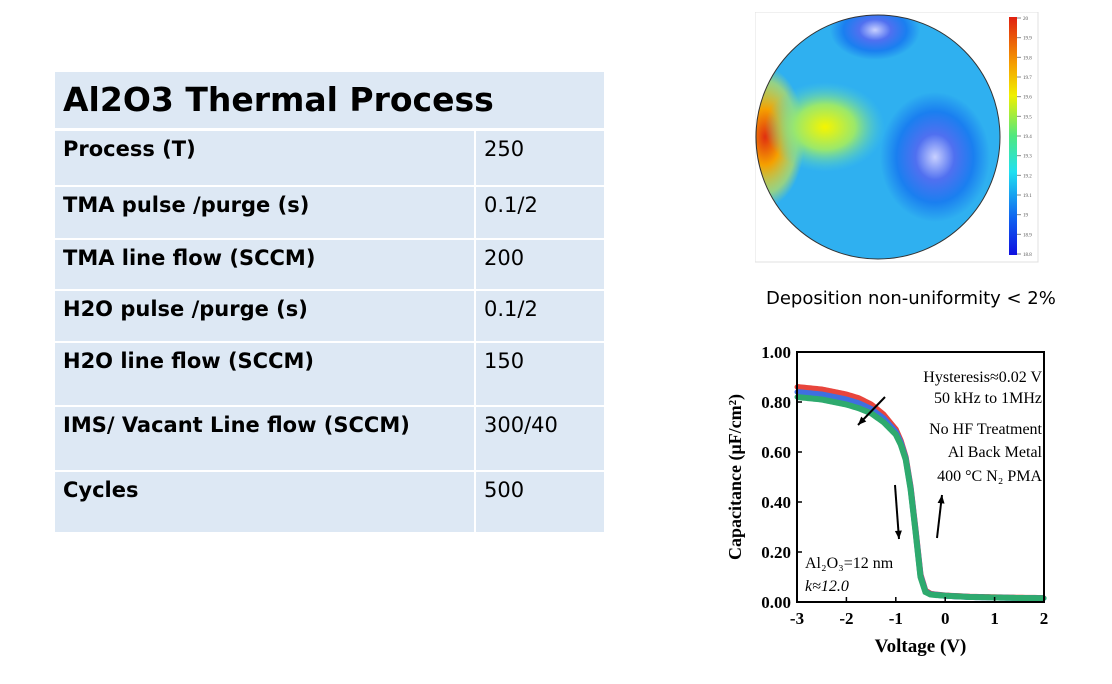  I want to click on table-row: TMA line flow (SCCM) 200, so click(329, 265).